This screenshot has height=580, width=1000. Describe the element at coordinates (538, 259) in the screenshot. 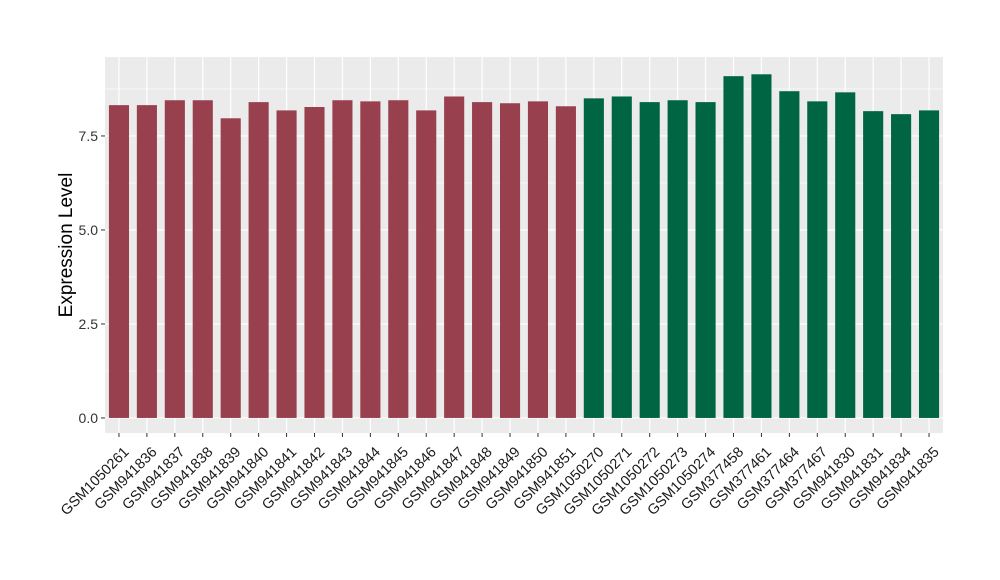

I see `bar-GSM941850` at that location.